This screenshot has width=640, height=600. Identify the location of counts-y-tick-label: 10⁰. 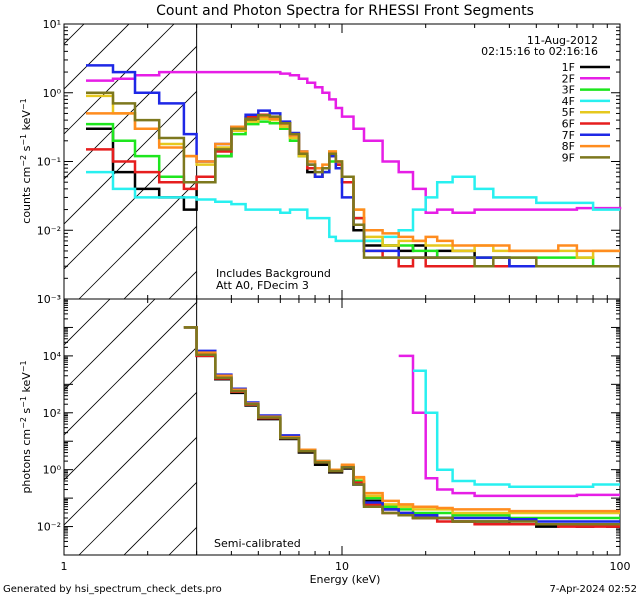
(52, 93).